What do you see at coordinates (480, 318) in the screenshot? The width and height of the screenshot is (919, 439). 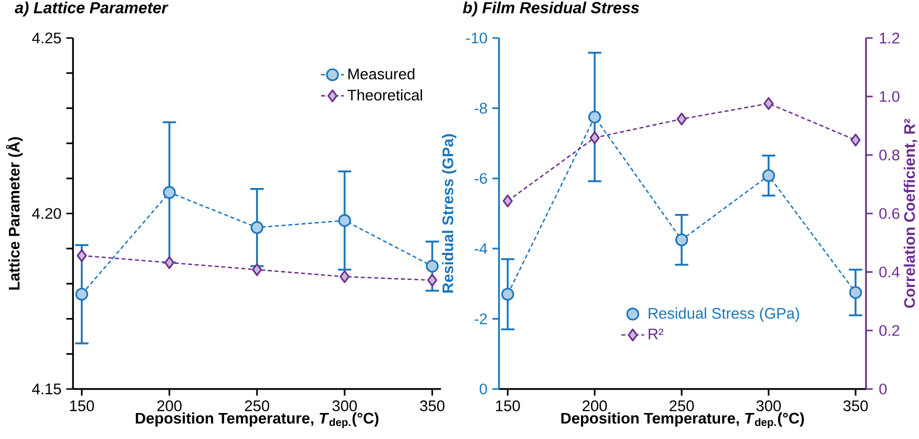 I see `y-tick-label: -2` at bounding box center [480, 318].